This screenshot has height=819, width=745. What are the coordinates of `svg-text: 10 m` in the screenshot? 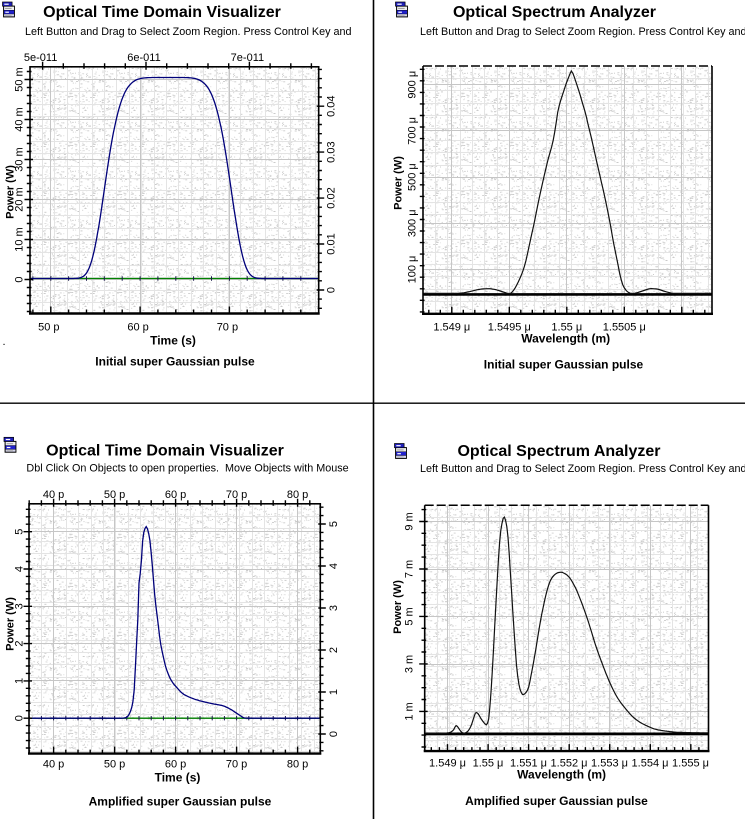 It's located at (19, 239).